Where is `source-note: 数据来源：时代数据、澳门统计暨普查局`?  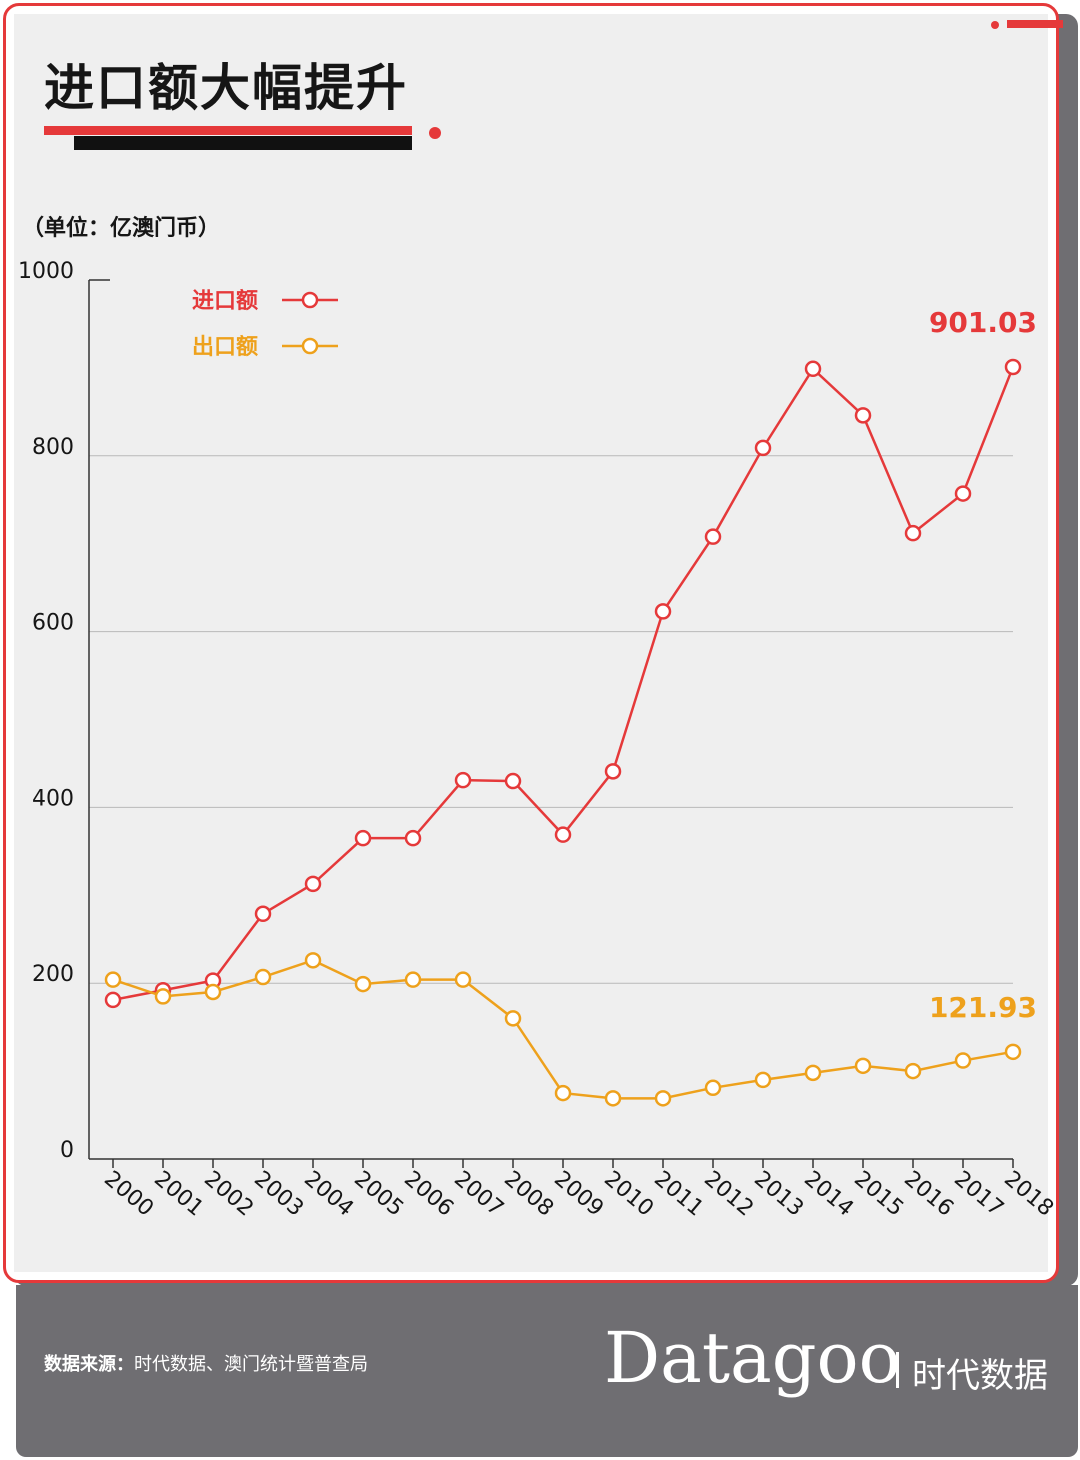 source-note: 数据来源：时代数据、澳门统计暨普查局 is located at coordinates (206, 1363).